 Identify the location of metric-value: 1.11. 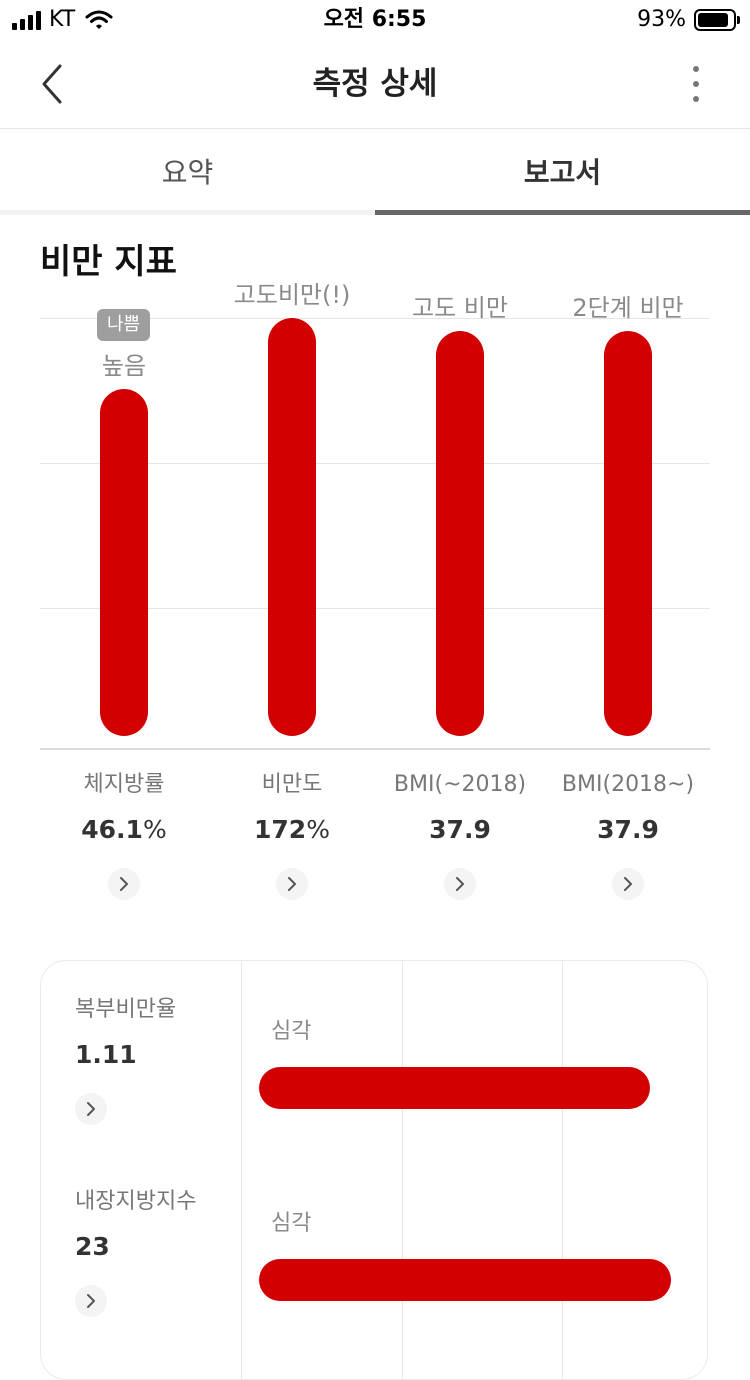
(106, 1054).